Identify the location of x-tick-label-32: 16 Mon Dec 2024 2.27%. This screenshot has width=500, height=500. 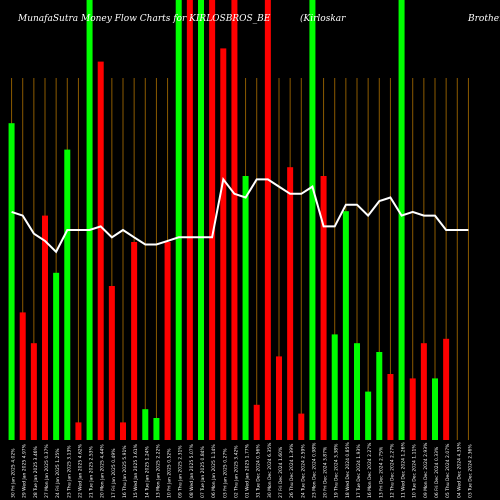
(370, 470).